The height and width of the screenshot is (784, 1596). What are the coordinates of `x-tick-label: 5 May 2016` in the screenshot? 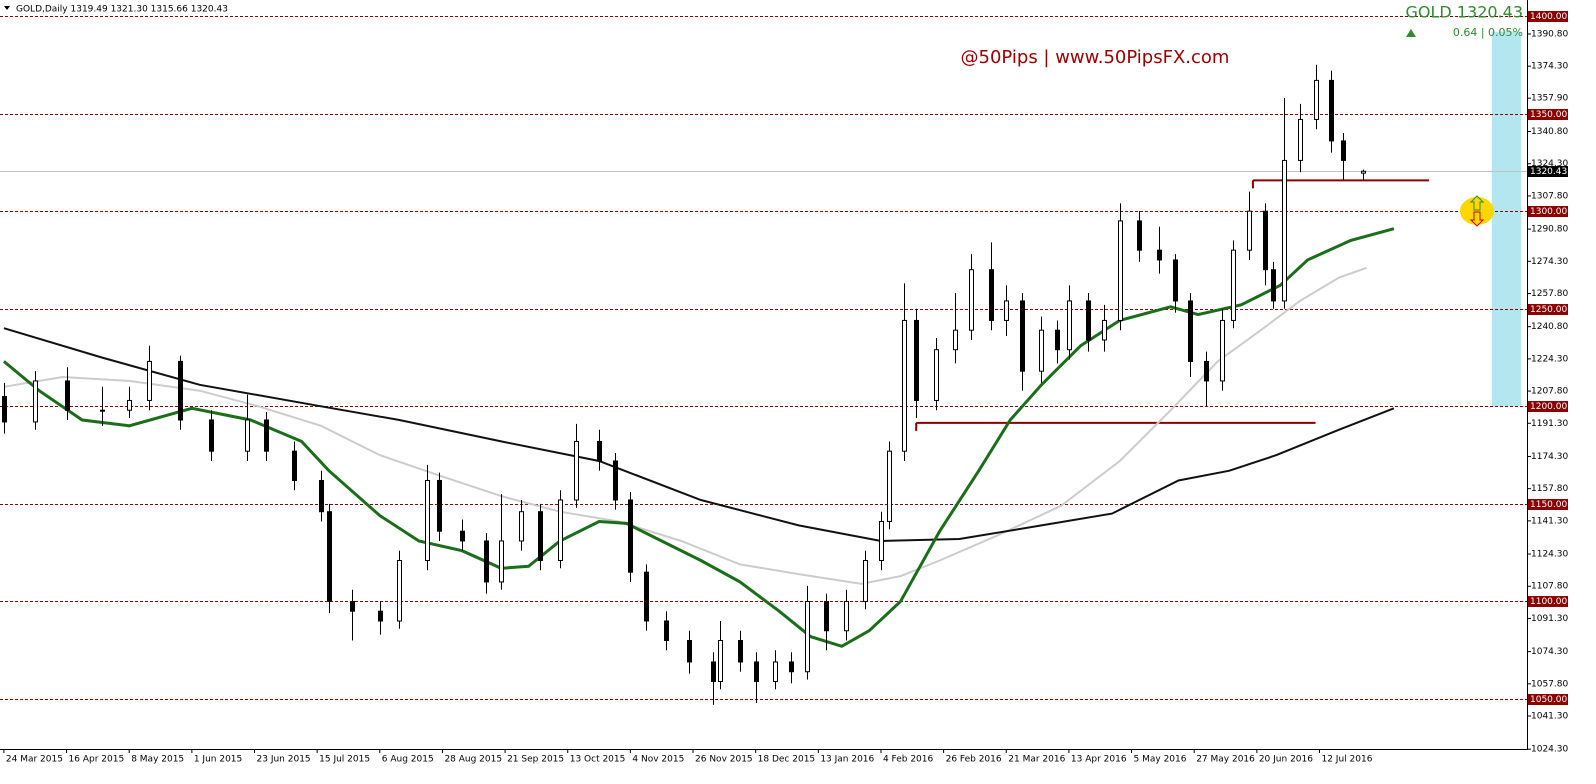 It's located at (1160, 760).